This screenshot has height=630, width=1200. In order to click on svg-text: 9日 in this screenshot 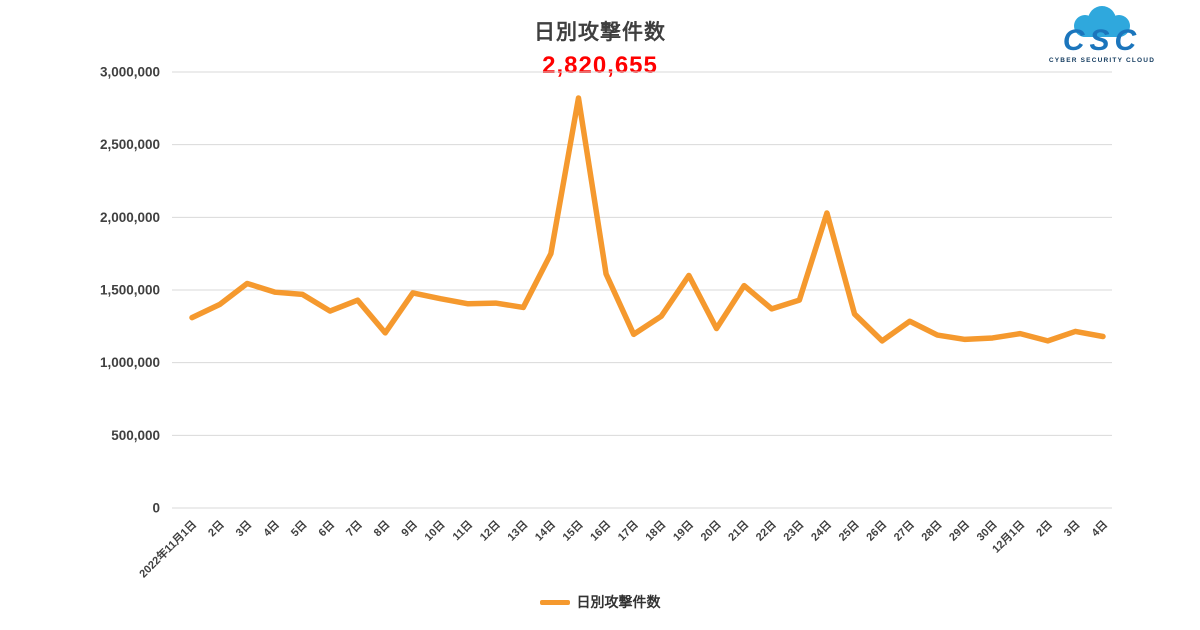, I will do `click(409, 528)`.